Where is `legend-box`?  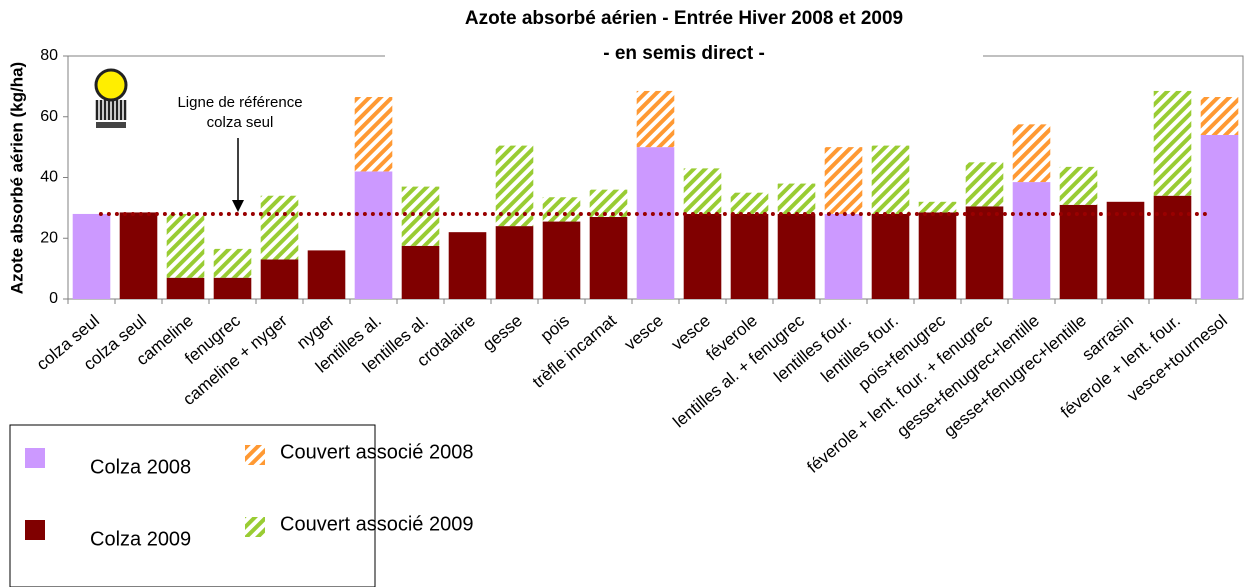
legend-box is located at coordinates (192, 505).